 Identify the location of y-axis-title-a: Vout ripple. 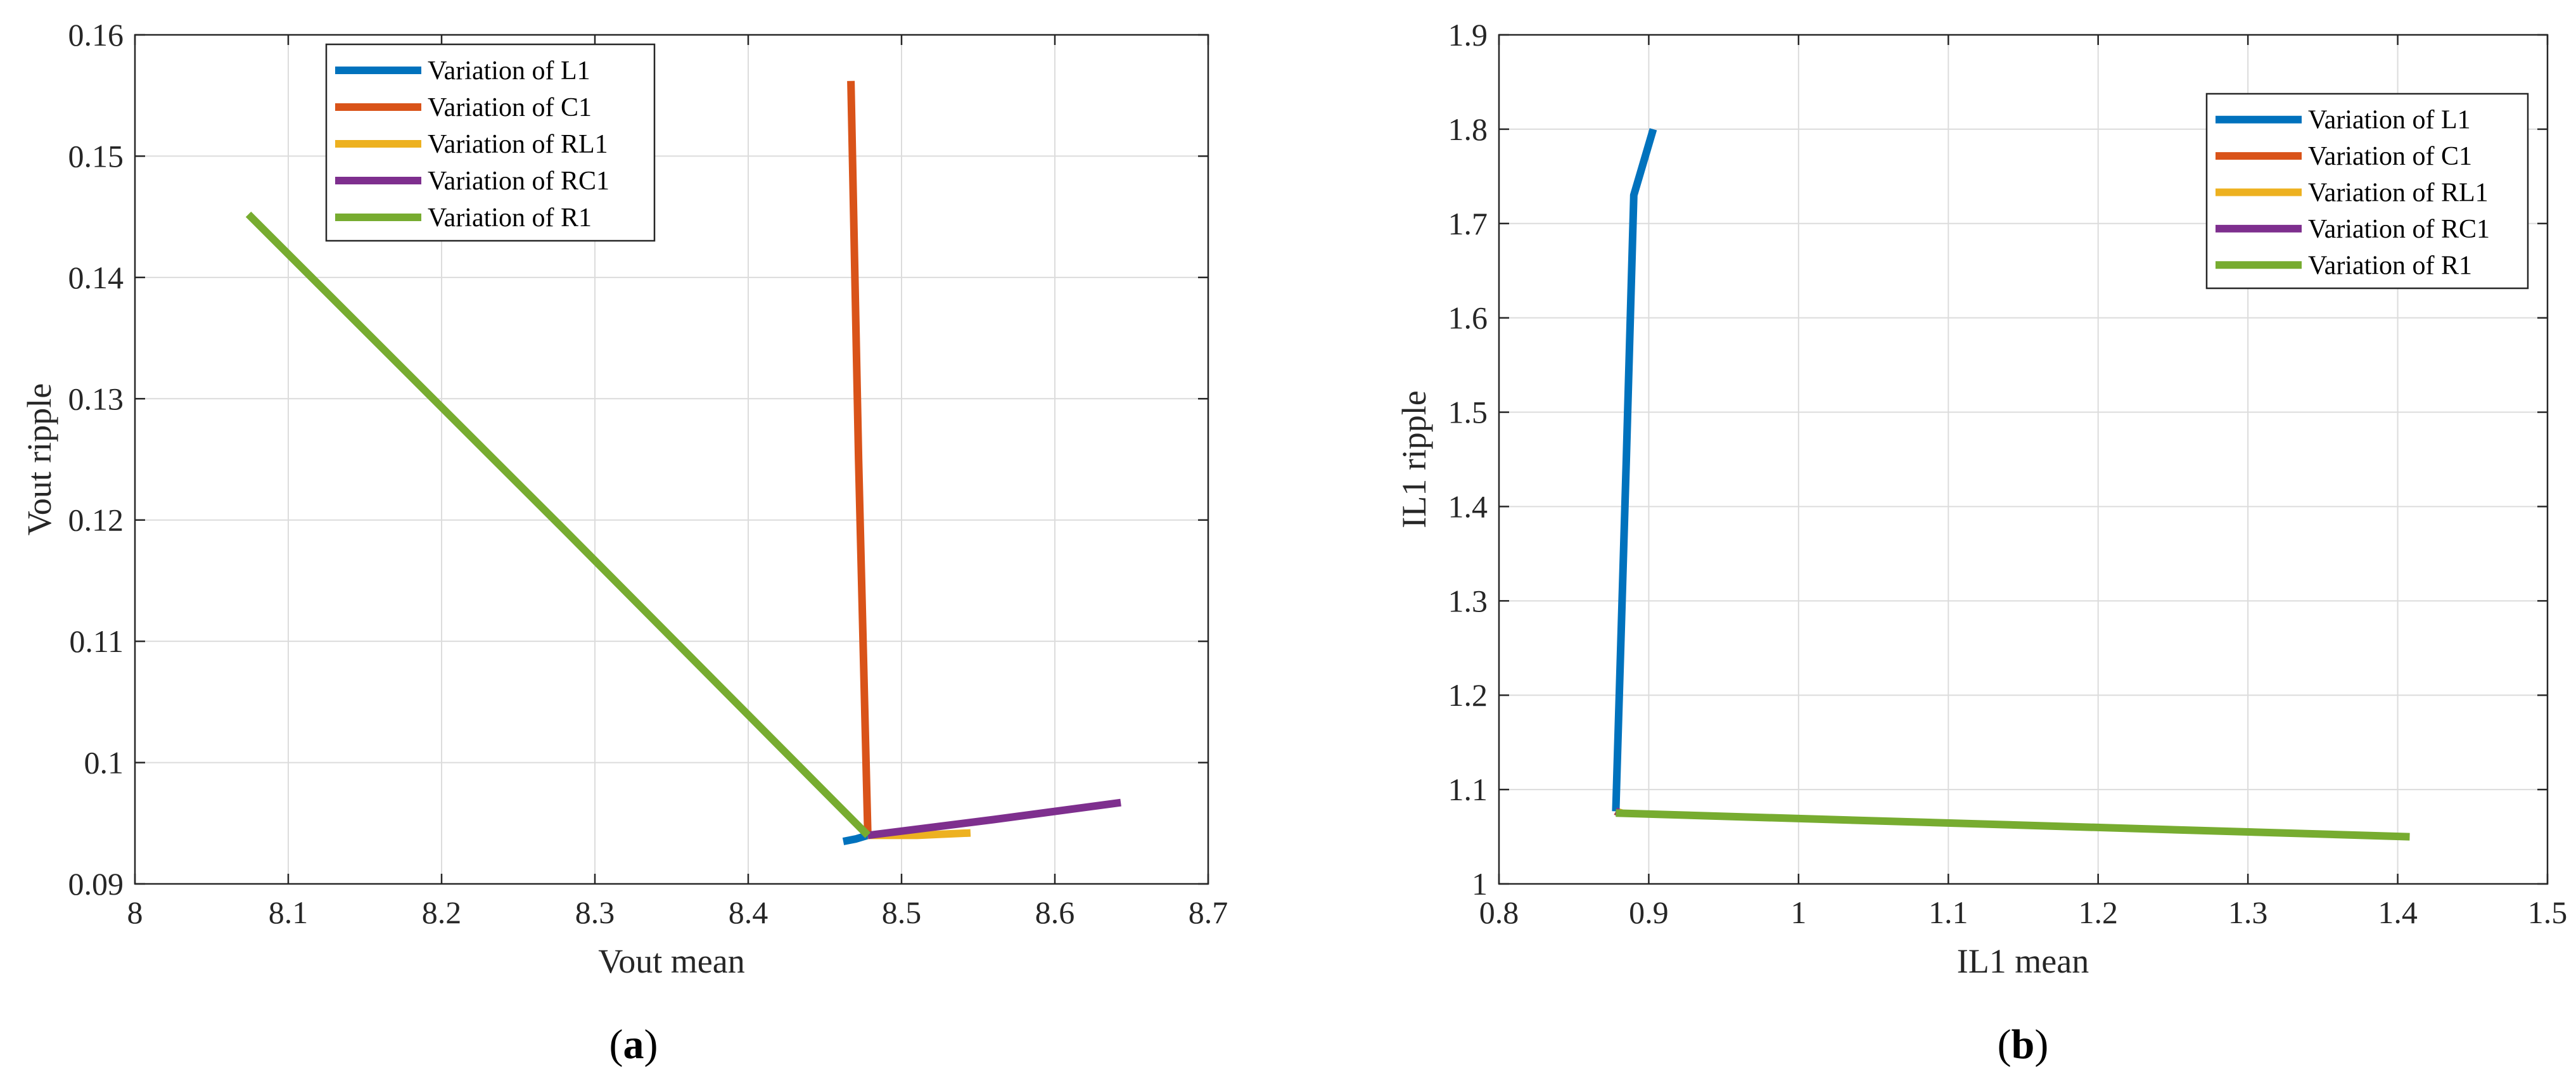
(39, 460).